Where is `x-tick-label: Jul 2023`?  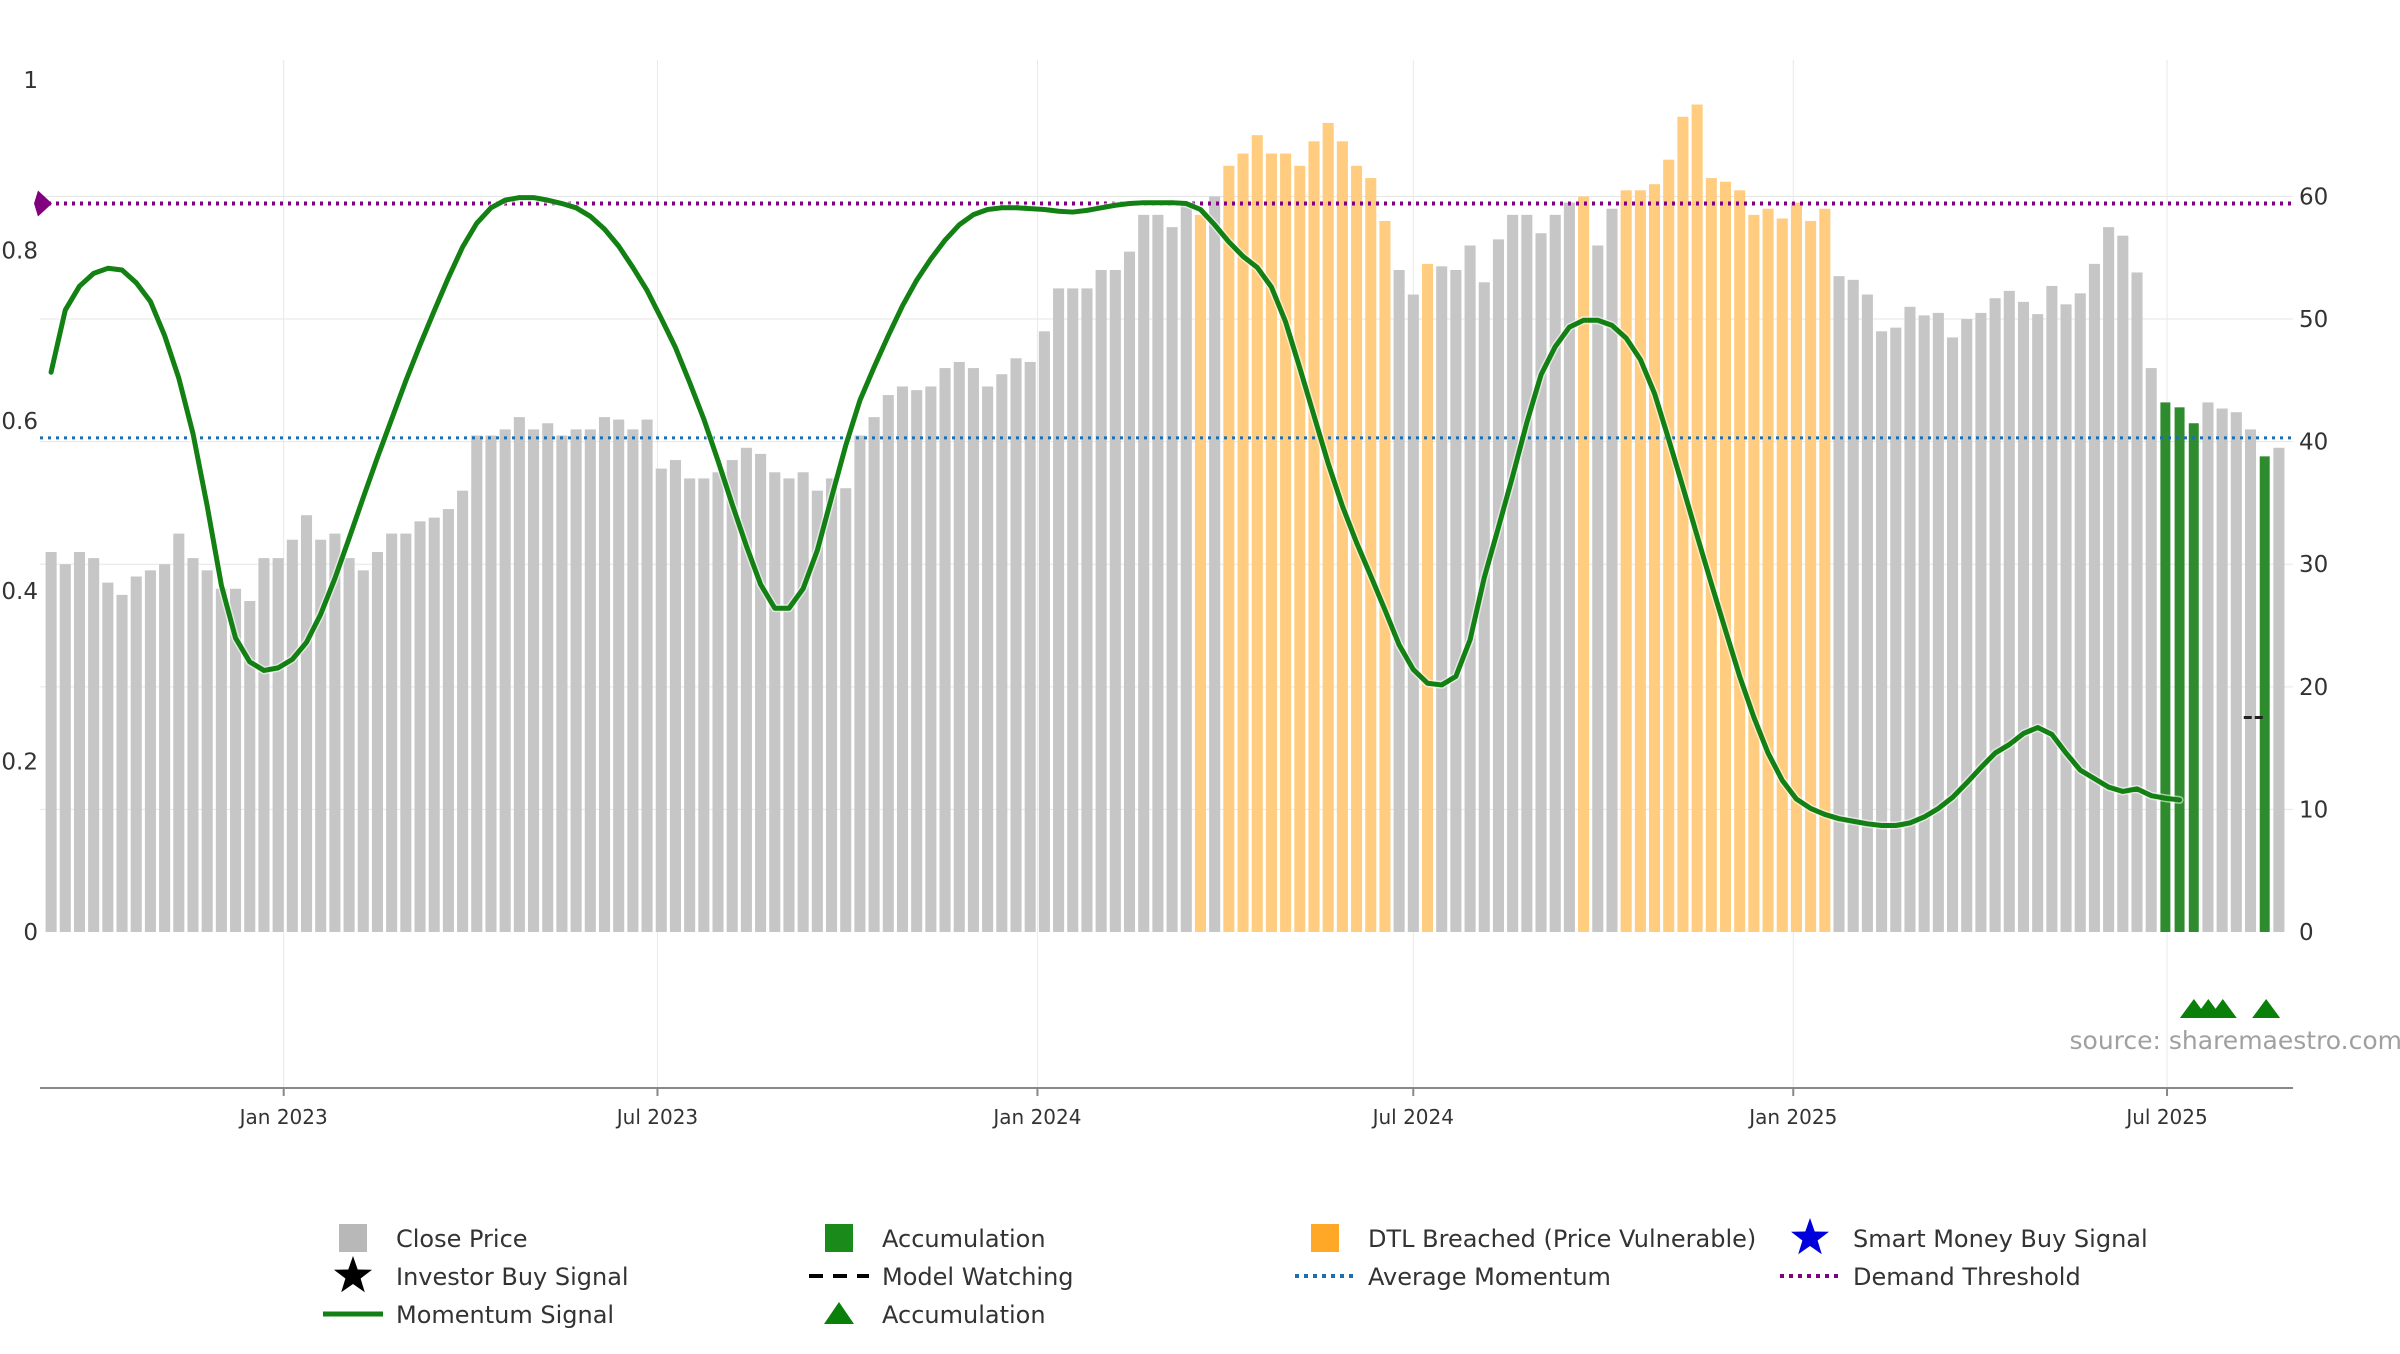
x-tick-label: Jul 2023 is located at coordinates (656, 1117).